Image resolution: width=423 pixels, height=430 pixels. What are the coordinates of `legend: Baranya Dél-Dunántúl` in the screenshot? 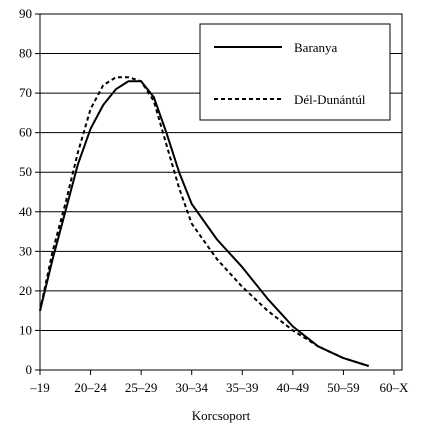 It's located at (295, 72).